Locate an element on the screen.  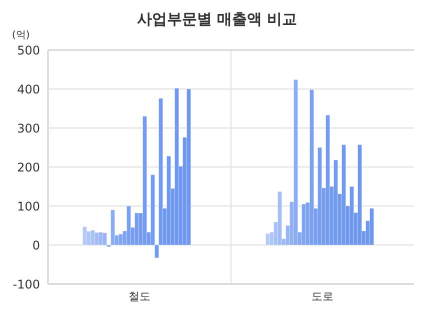
x-tick-label: 철도 is located at coordinates (139, 296).